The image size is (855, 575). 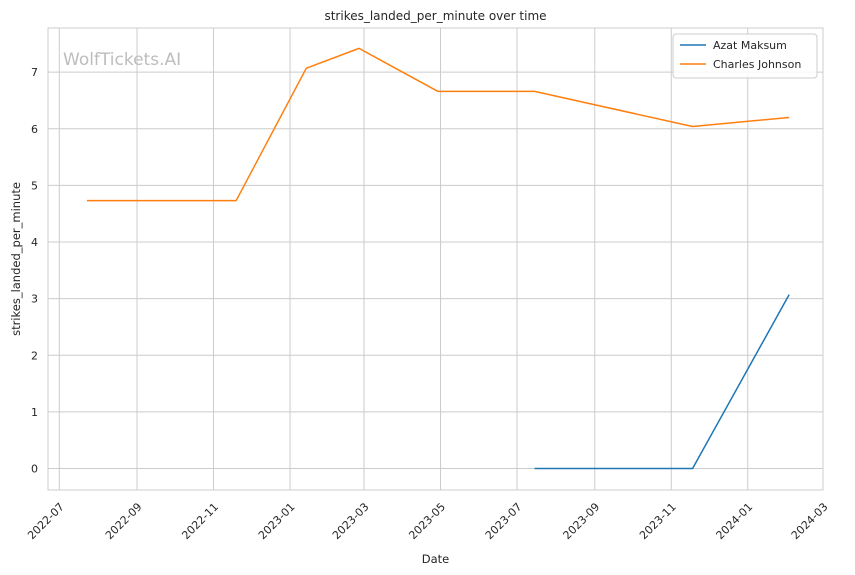 What do you see at coordinates (277, 521) in the screenshot?
I see `x-tick-label: 2023-01` at bounding box center [277, 521].